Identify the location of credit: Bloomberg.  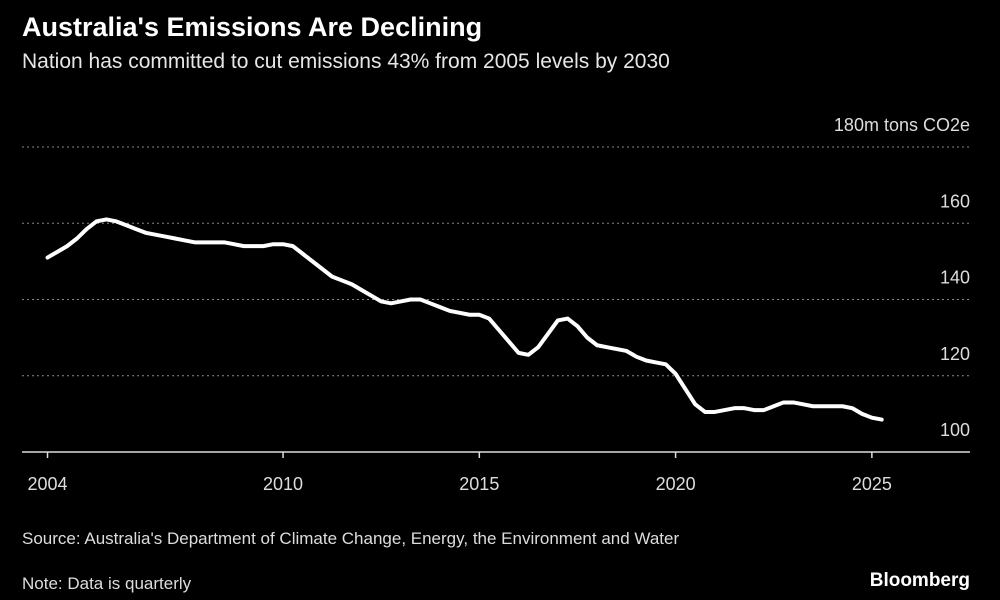
(919, 580).